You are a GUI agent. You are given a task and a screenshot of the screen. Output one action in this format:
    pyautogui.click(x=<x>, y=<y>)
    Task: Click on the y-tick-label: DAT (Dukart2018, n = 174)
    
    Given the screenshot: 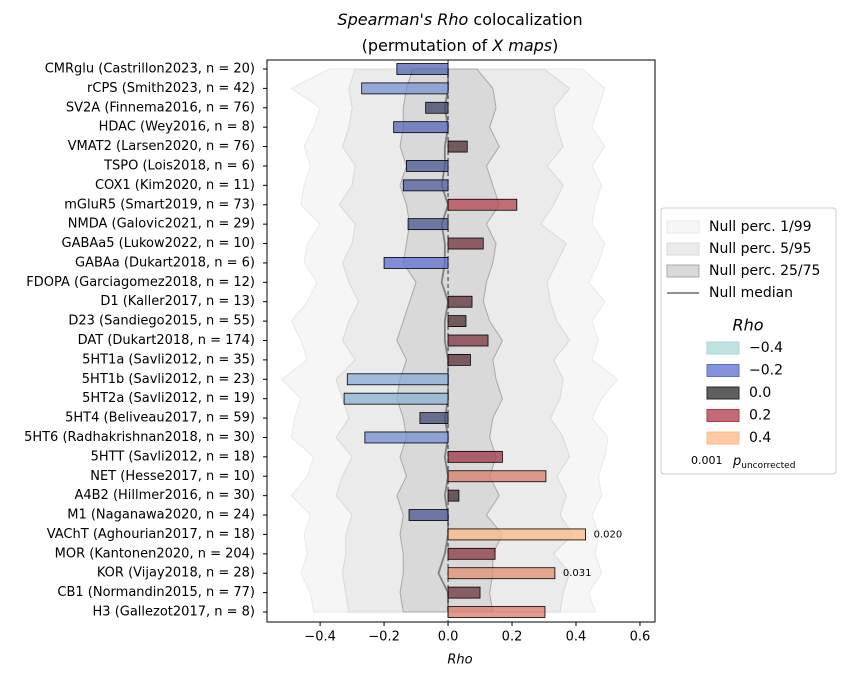 What is the action you would take?
    pyautogui.click(x=166, y=340)
    